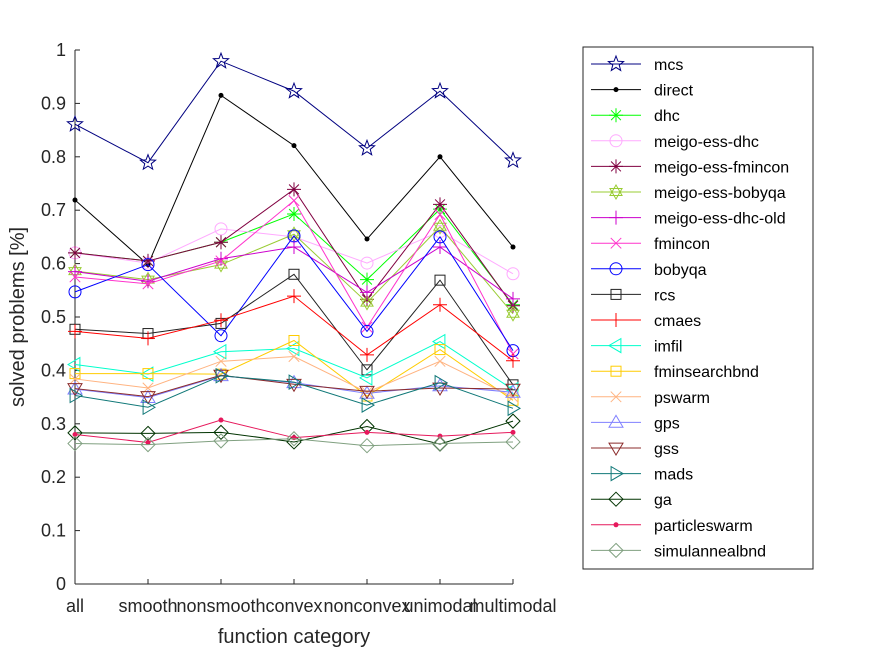  What do you see at coordinates (649, 270) in the screenshot?
I see `legend-item: bobyqa` at bounding box center [649, 270].